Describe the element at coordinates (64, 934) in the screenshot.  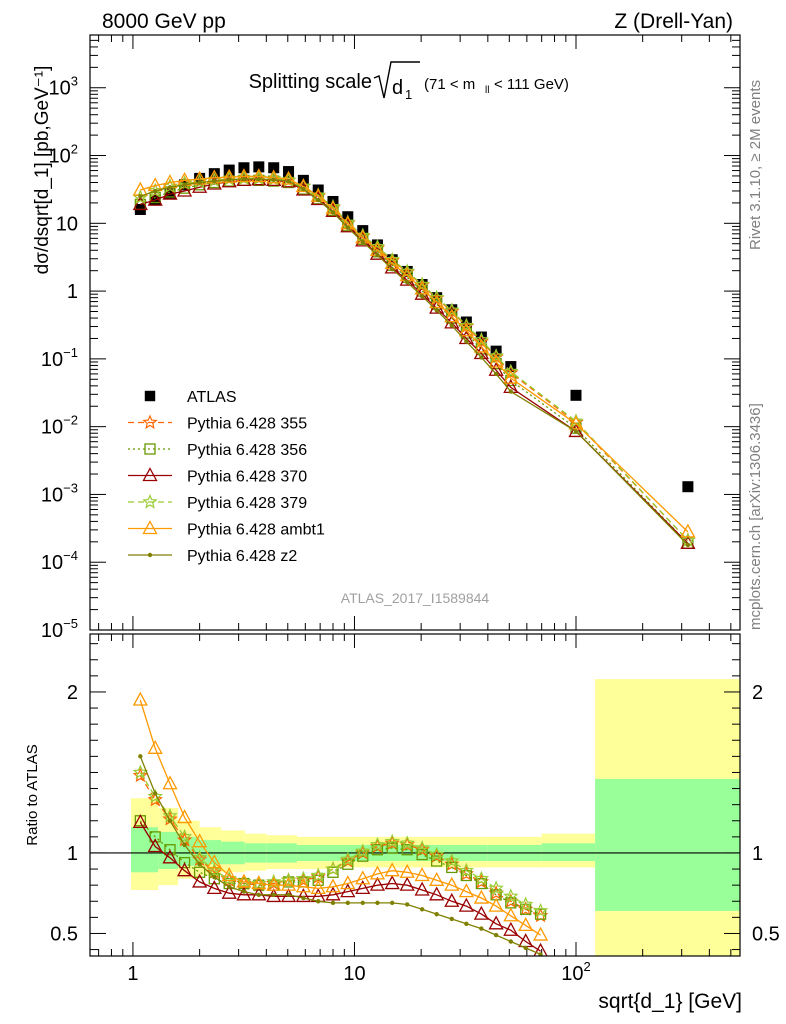
I see `ratio-ytick-label: 0.5` at that location.